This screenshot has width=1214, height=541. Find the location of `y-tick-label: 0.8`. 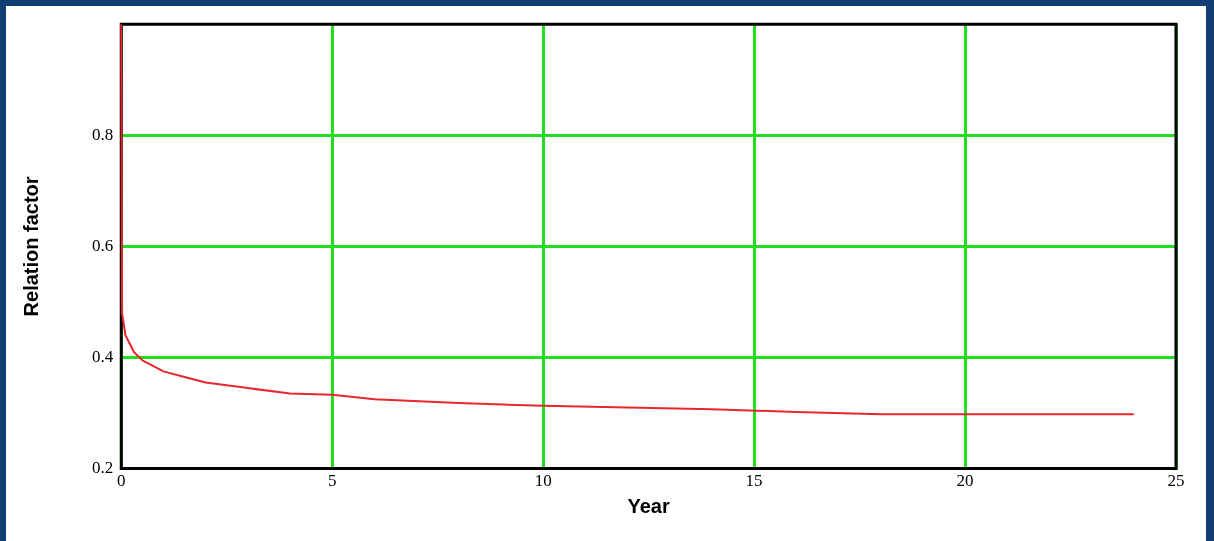

y-tick-label: 0.8 is located at coordinates (103, 134).